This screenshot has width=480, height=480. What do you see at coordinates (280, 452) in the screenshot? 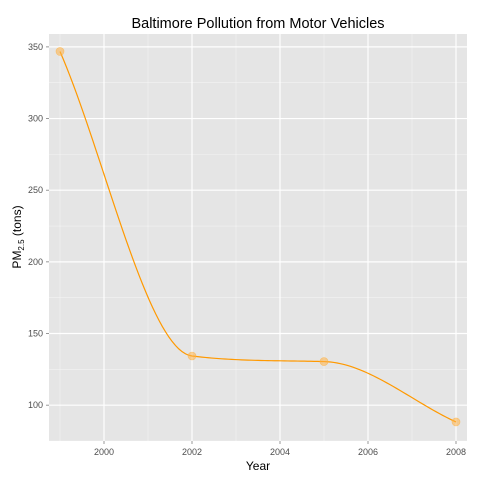
I see `x-tick-label: 2004` at bounding box center [280, 452].